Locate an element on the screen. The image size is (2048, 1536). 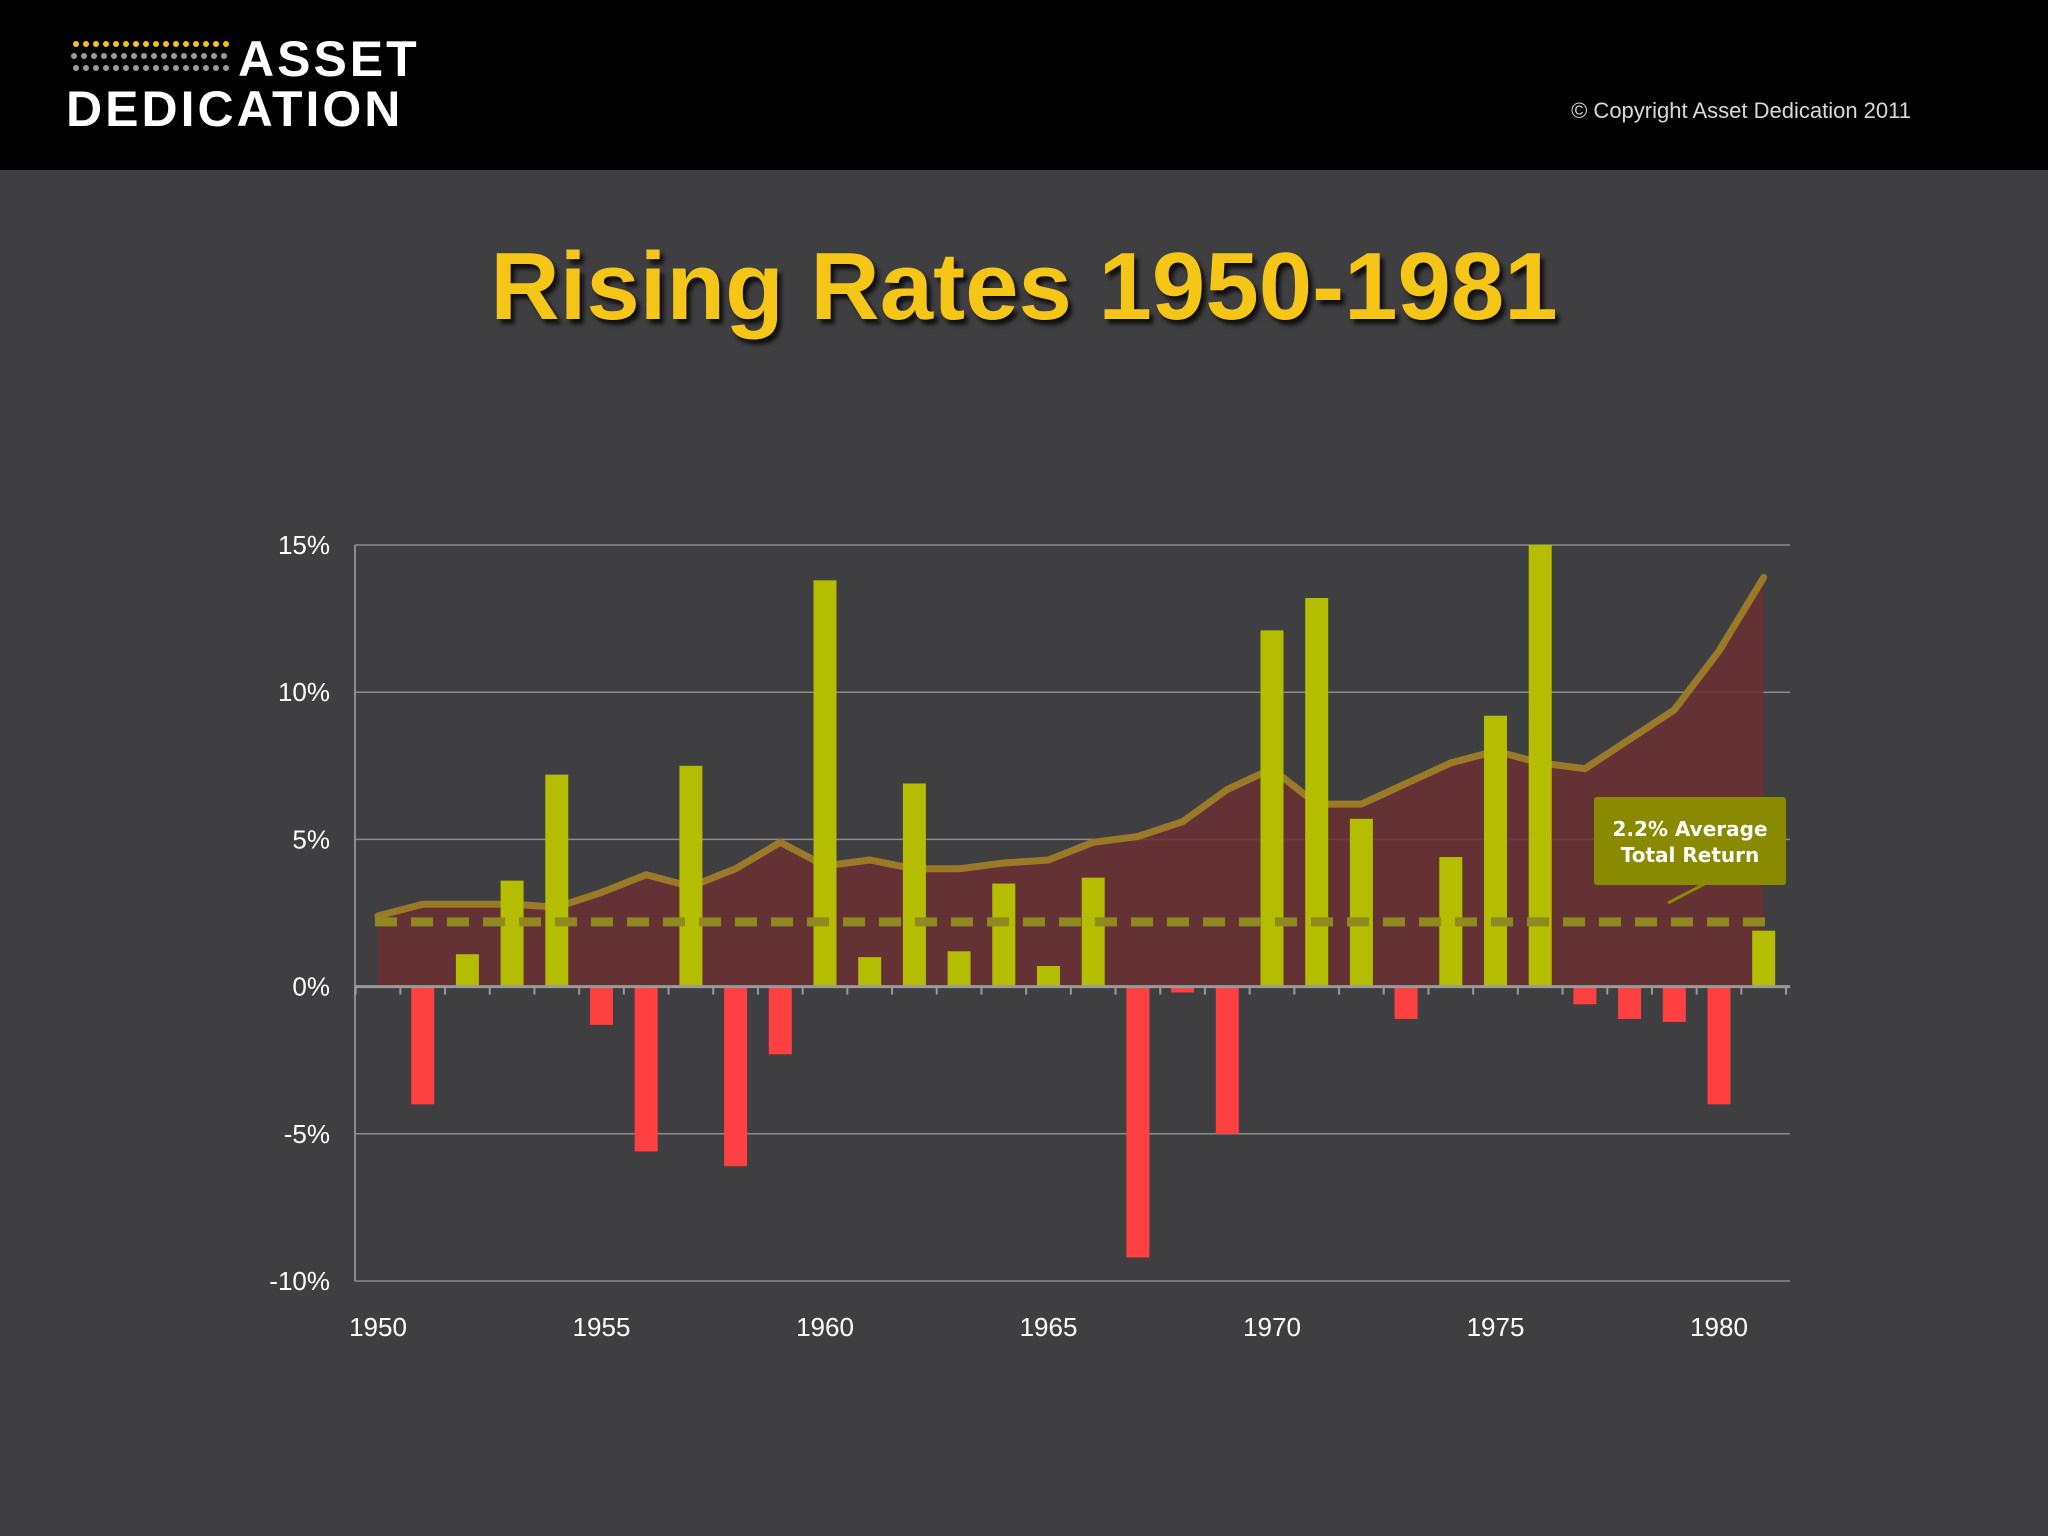
copyright-notice: © Copyright Asset Dedication 2011 is located at coordinates (1741, 110).